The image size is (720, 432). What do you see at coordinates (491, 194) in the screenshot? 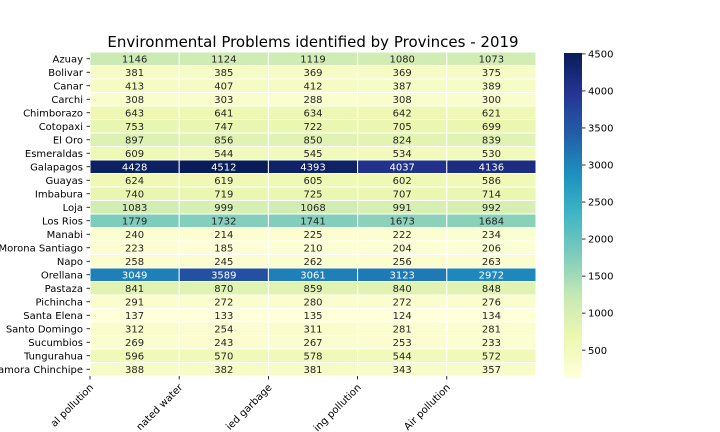
I see `cell-value-label: 714` at bounding box center [491, 194].